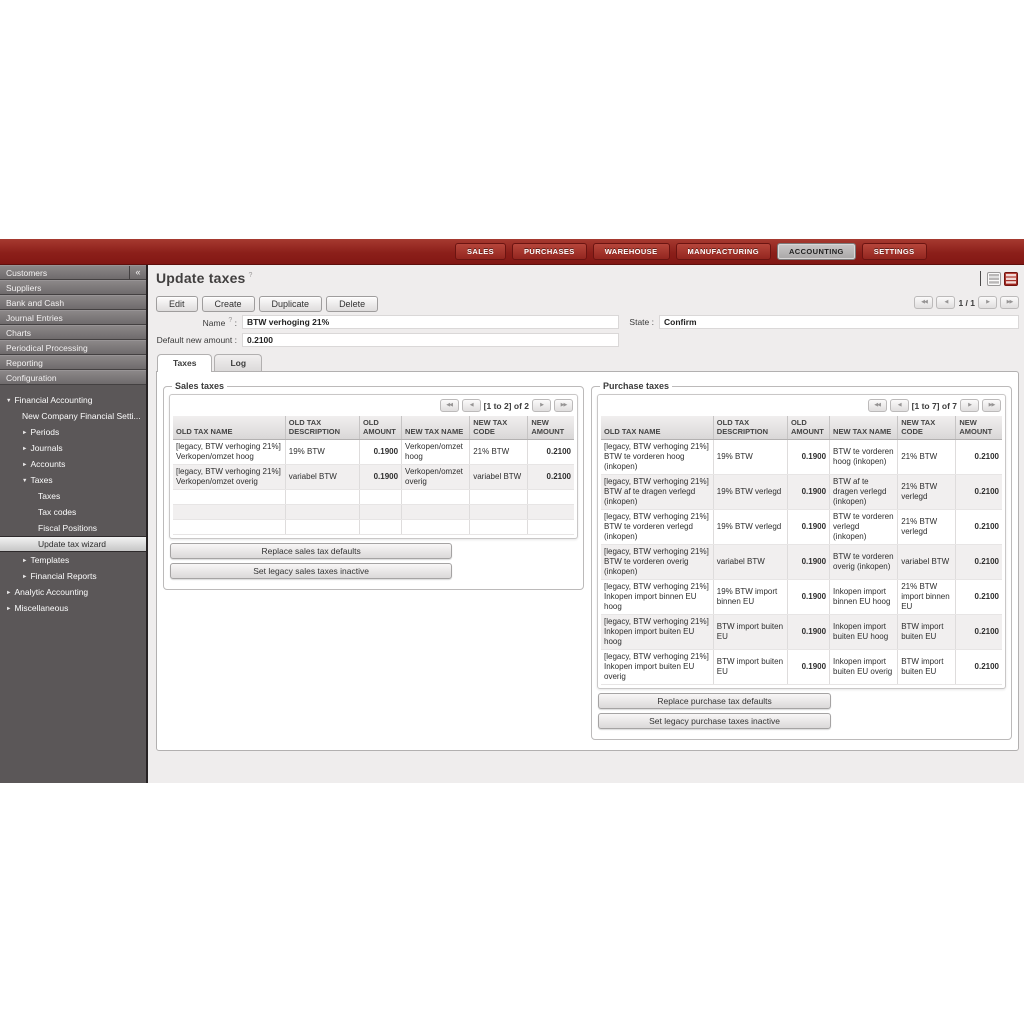  What do you see at coordinates (238, 362) in the screenshot?
I see `tab-log: Log` at bounding box center [238, 362].